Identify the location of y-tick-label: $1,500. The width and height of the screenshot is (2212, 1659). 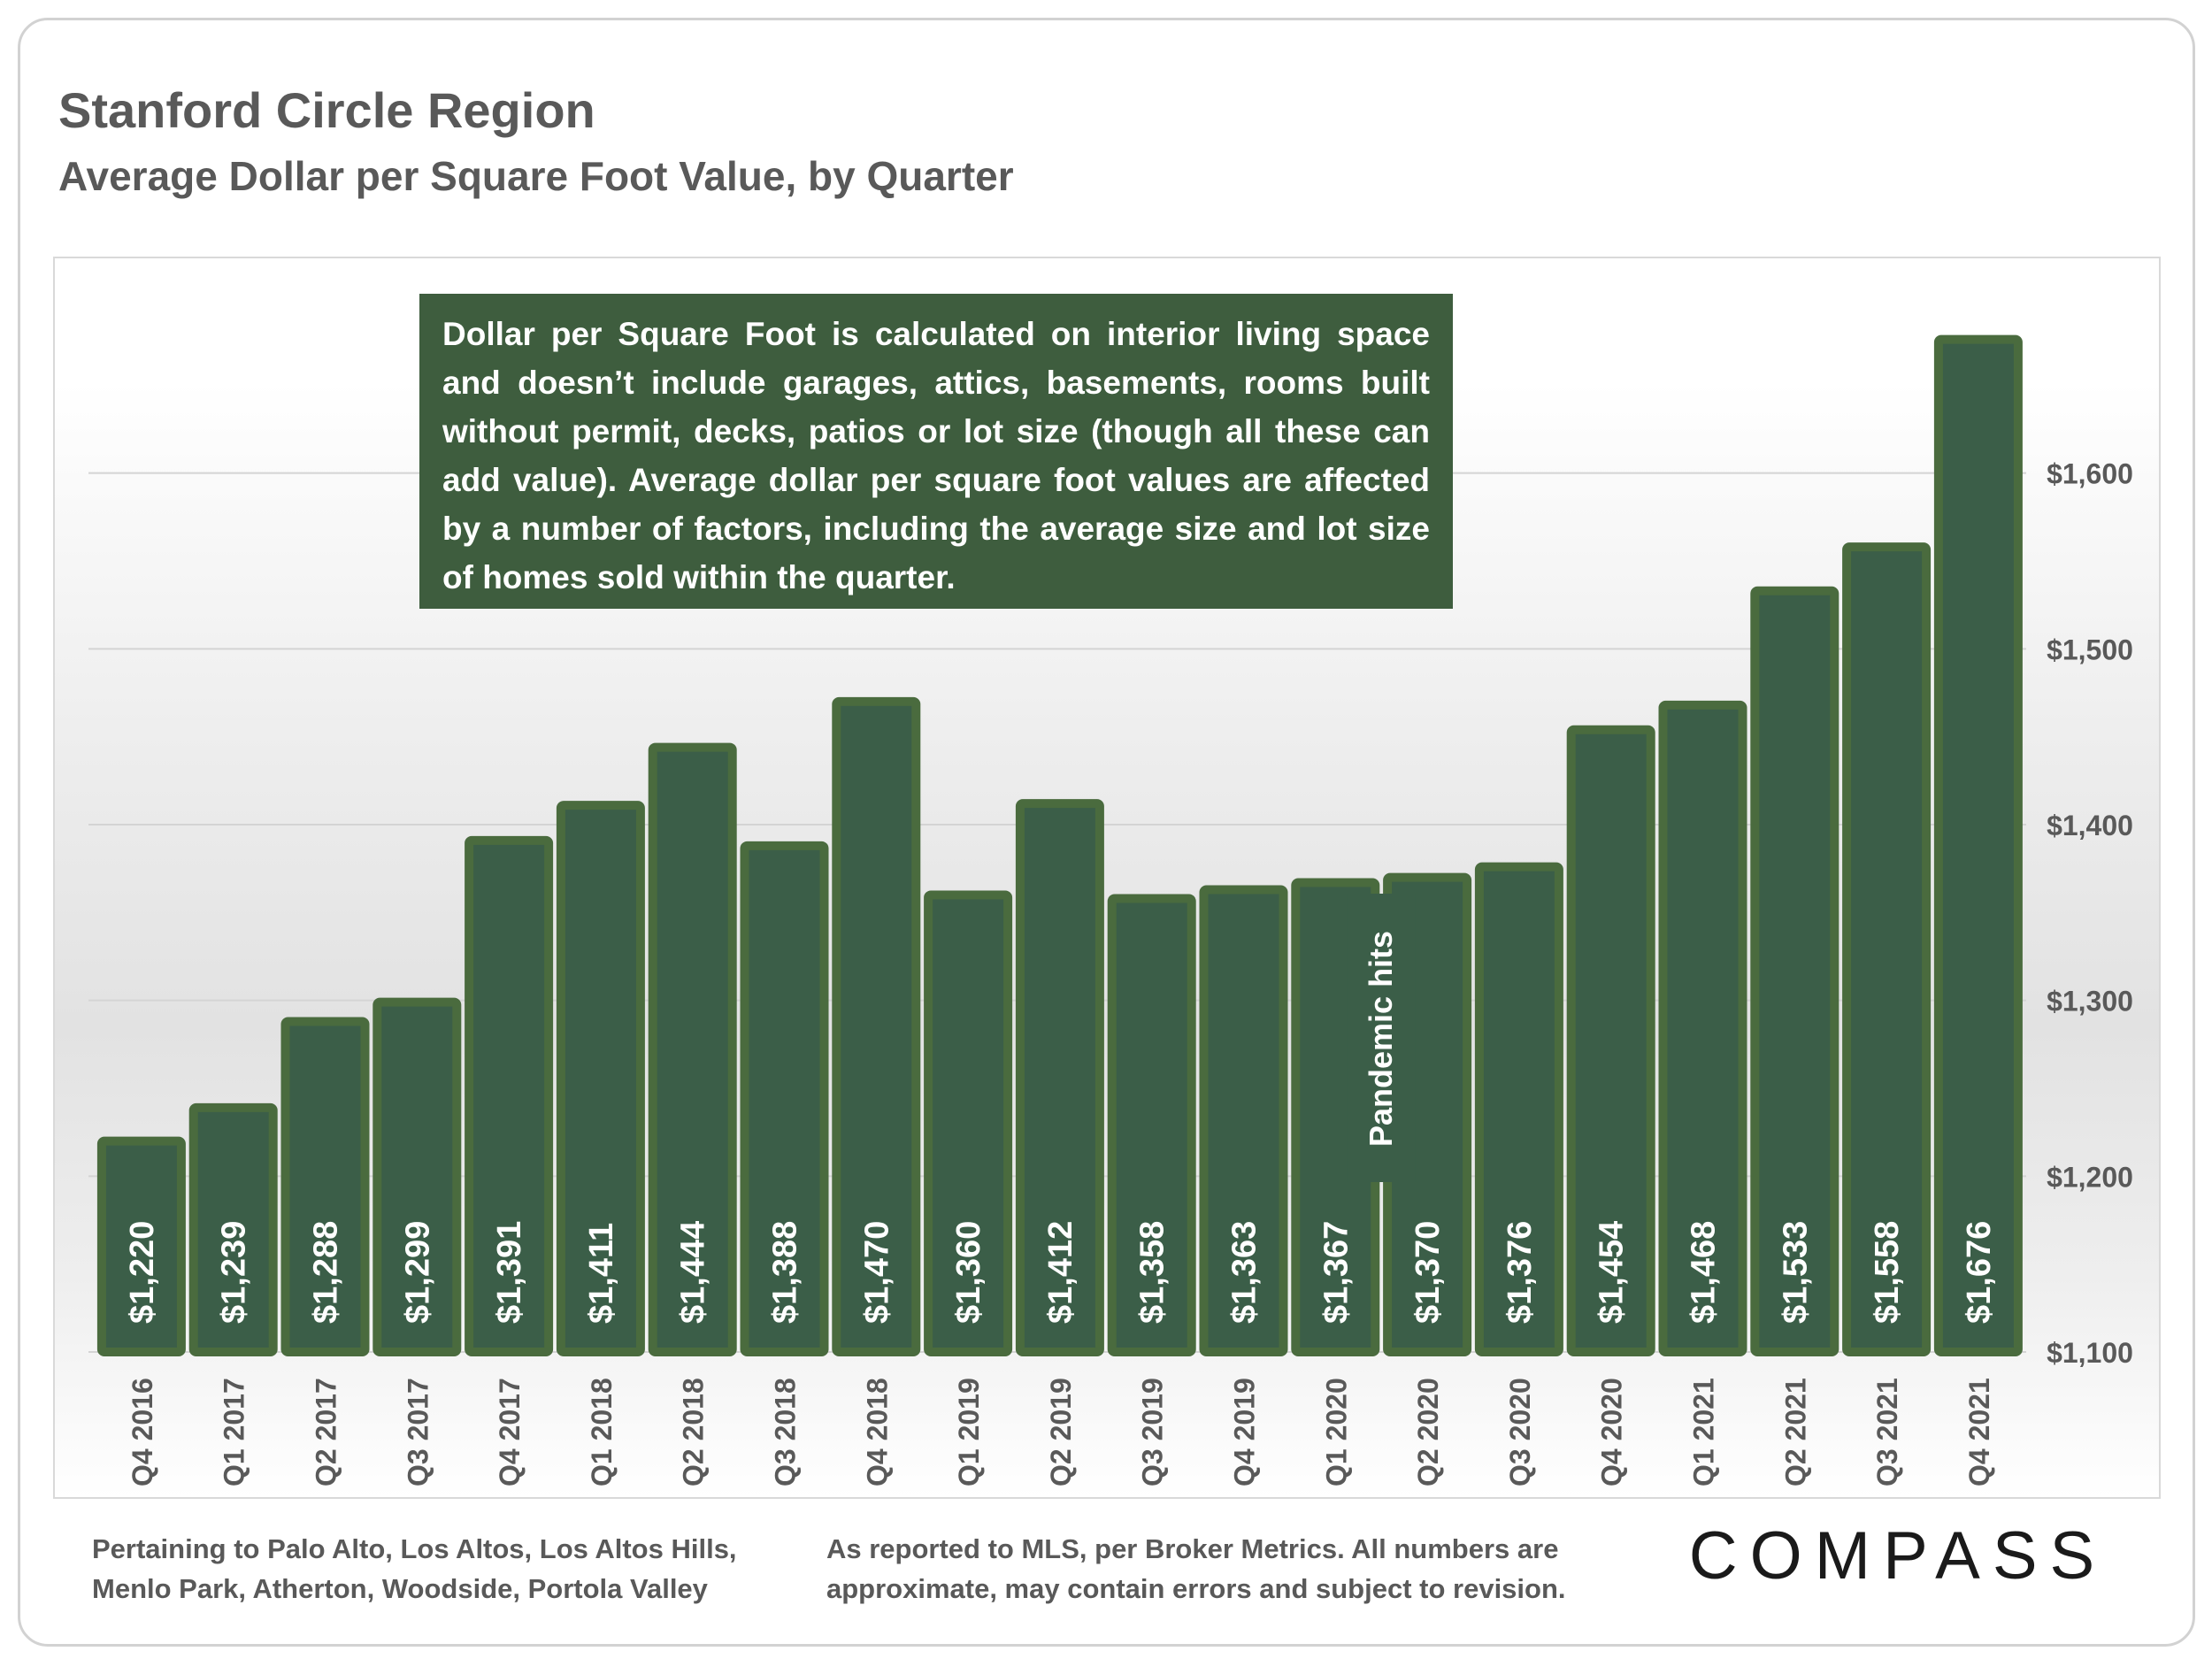
(2090, 650).